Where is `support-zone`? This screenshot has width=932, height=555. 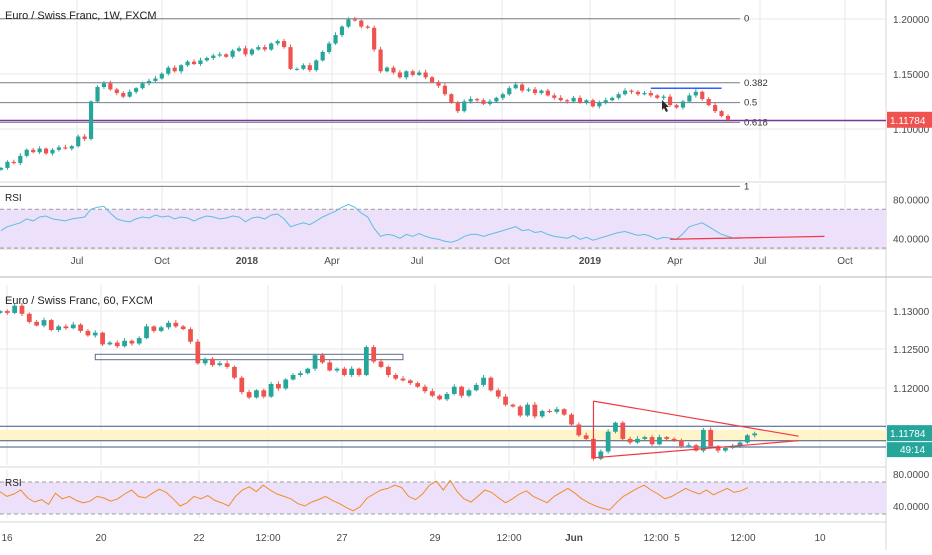 support-zone is located at coordinates (443, 435).